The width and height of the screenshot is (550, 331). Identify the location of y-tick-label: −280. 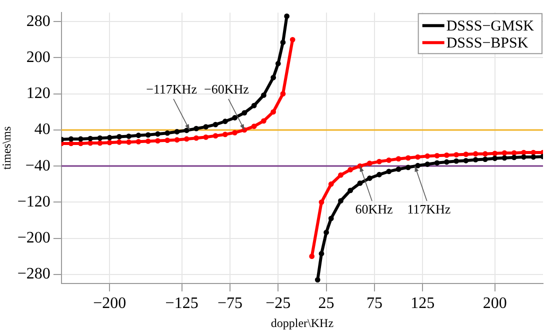
(33, 274).